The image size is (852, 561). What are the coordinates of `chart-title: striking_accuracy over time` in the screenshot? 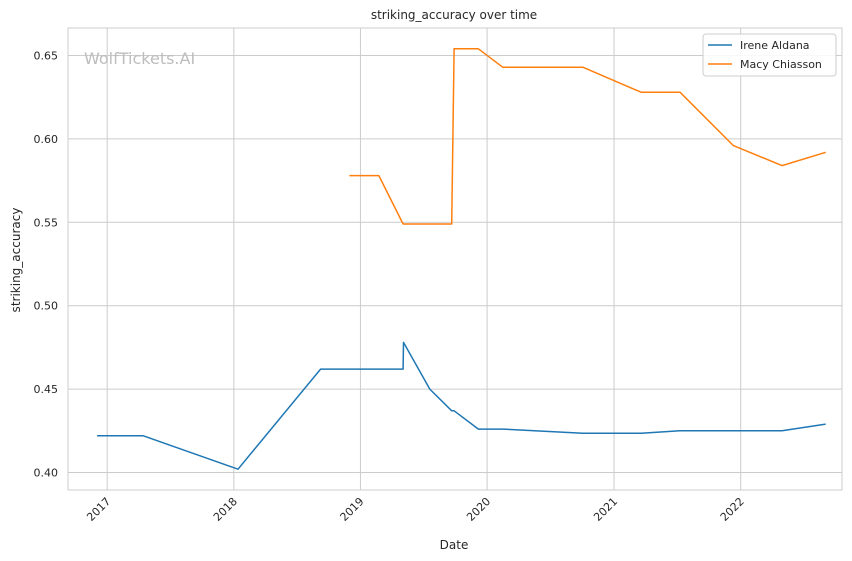 It's located at (454, 15).